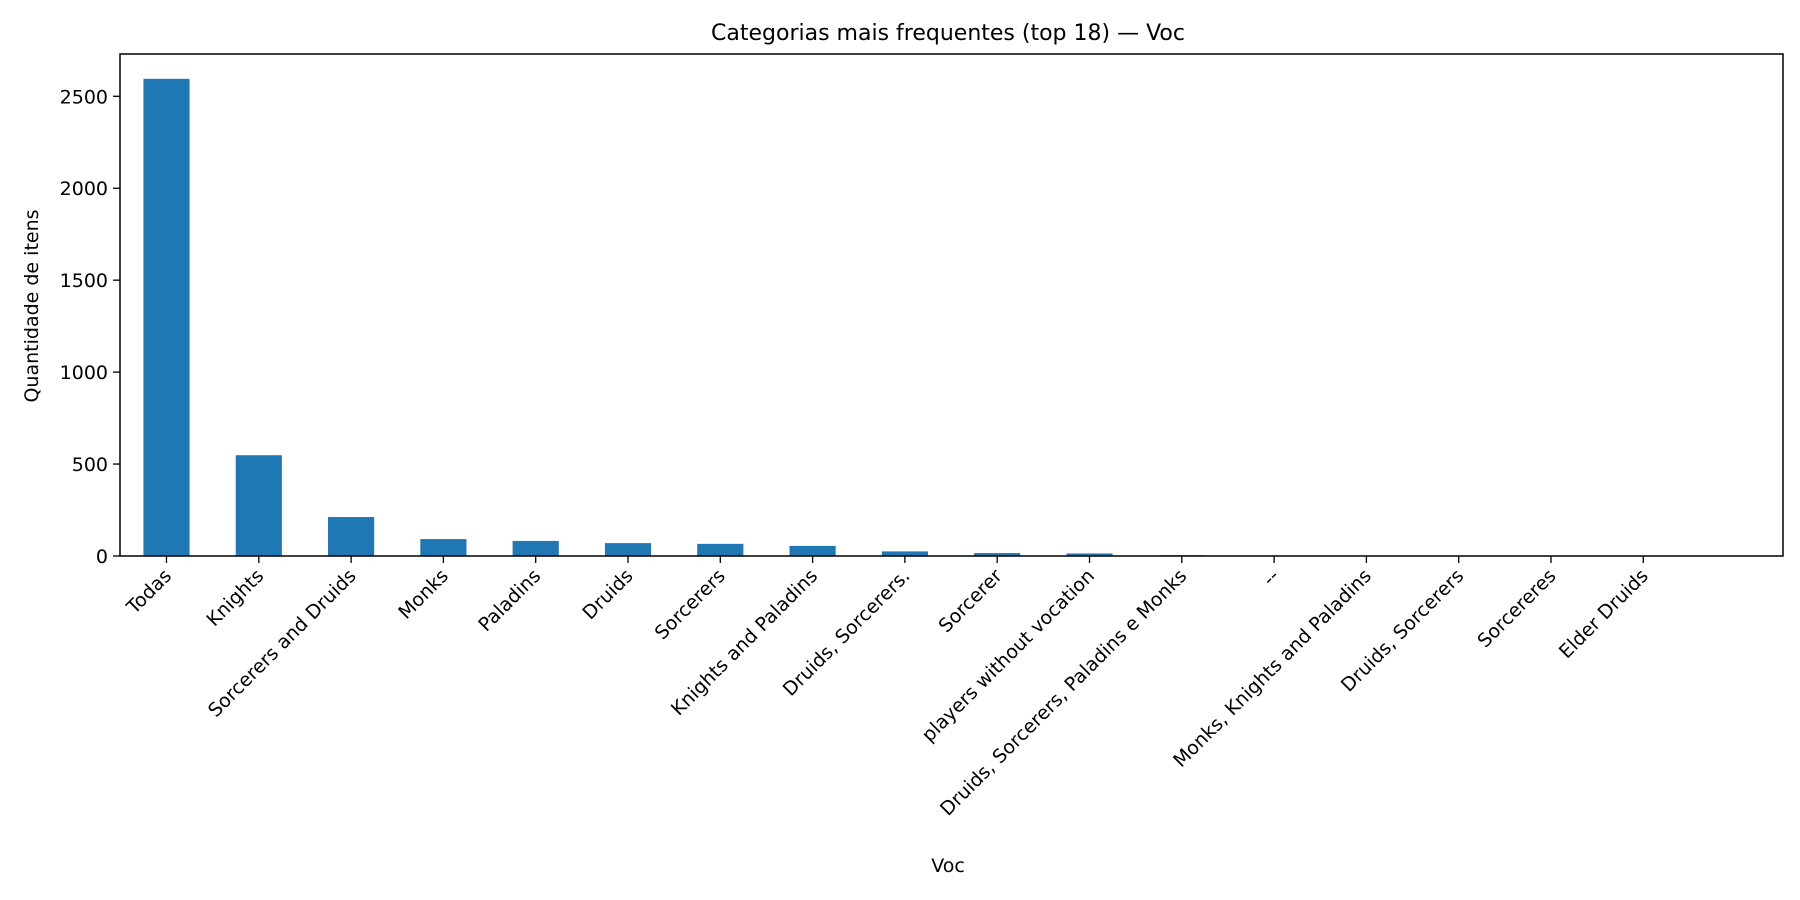  What do you see at coordinates (1270, 577) in the screenshot?
I see `x-tick-label: --` at bounding box center [1270, 577].